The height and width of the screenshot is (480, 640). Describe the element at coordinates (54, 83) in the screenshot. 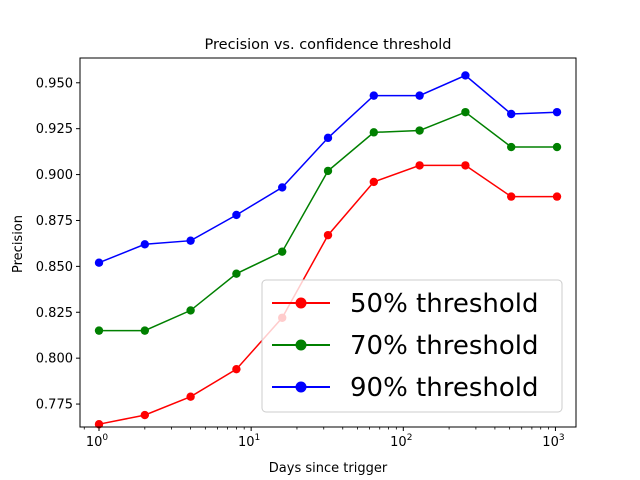

I see `y-tick-label: 0.950` at that location.